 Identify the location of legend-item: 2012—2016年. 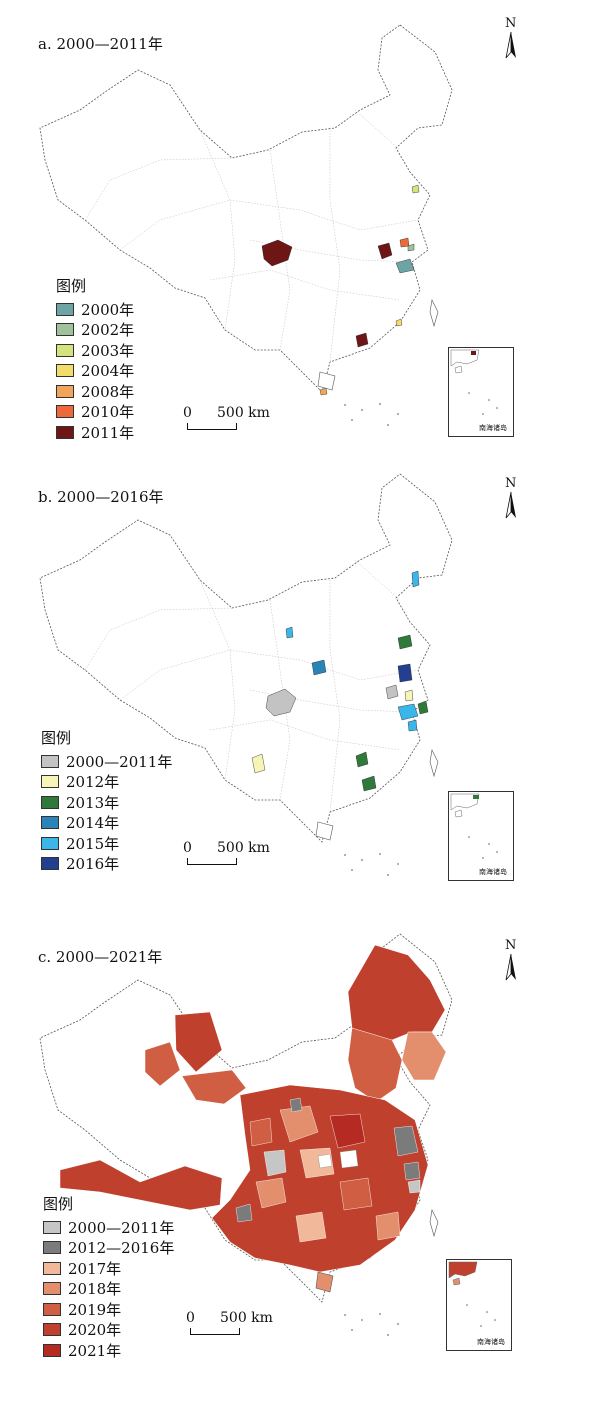
(108, 1248).